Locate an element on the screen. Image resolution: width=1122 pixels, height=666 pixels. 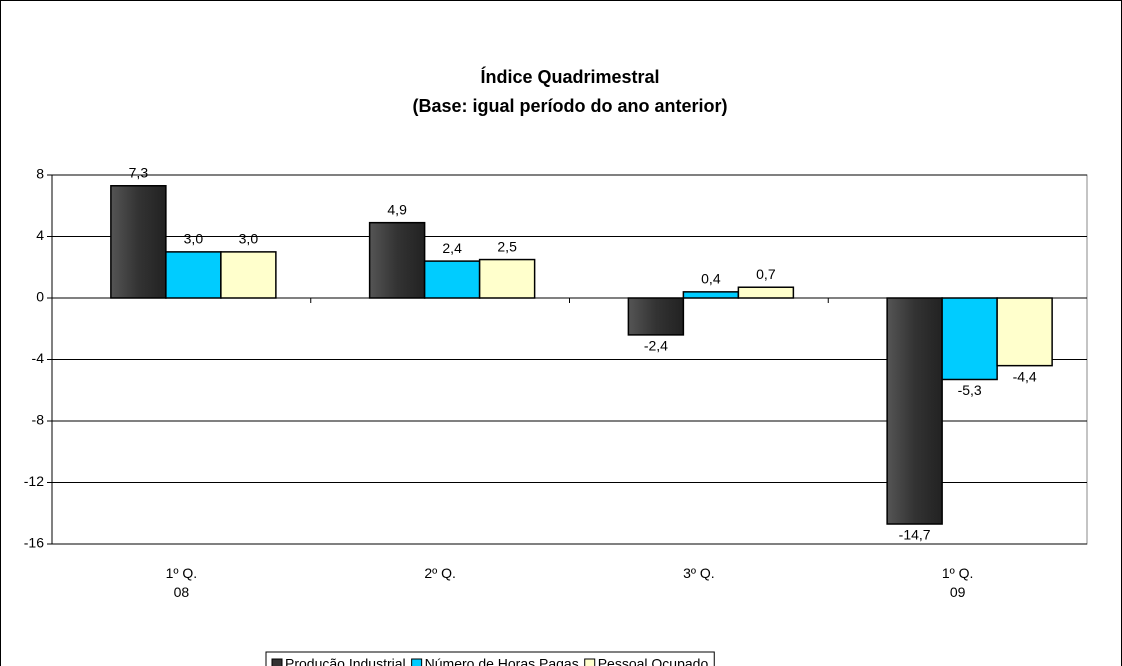
value-label: -2,4 is located at coordinates (656, 346).